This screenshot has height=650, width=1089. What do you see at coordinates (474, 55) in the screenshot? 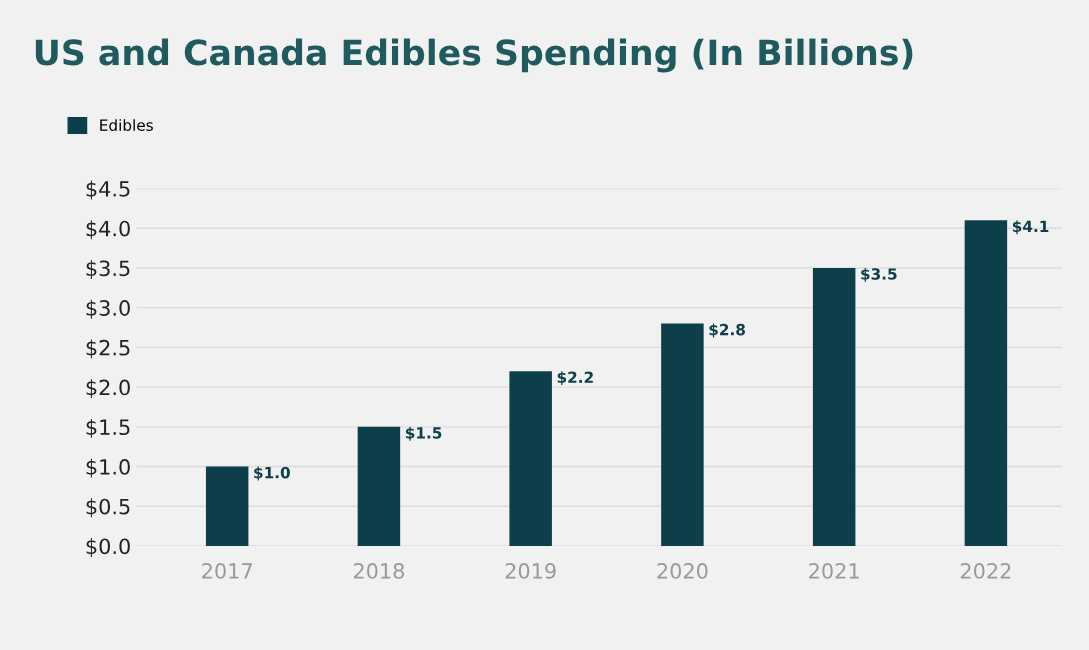
I see `chart-title: US and Canada Edibles Spending (In Billions)` at bounding box center [474, 55].